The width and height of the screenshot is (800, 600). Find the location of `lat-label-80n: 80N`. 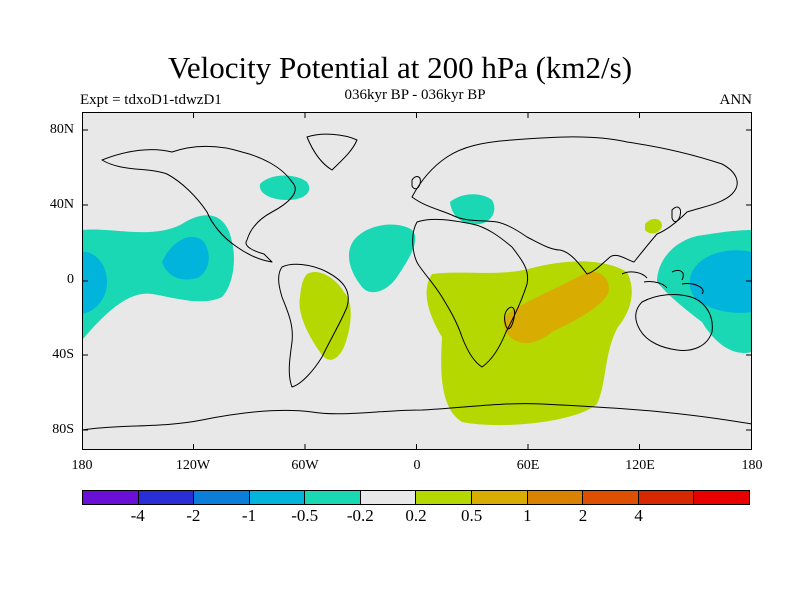

lat-label-80n: 80N is located at coordinates (61, 129).